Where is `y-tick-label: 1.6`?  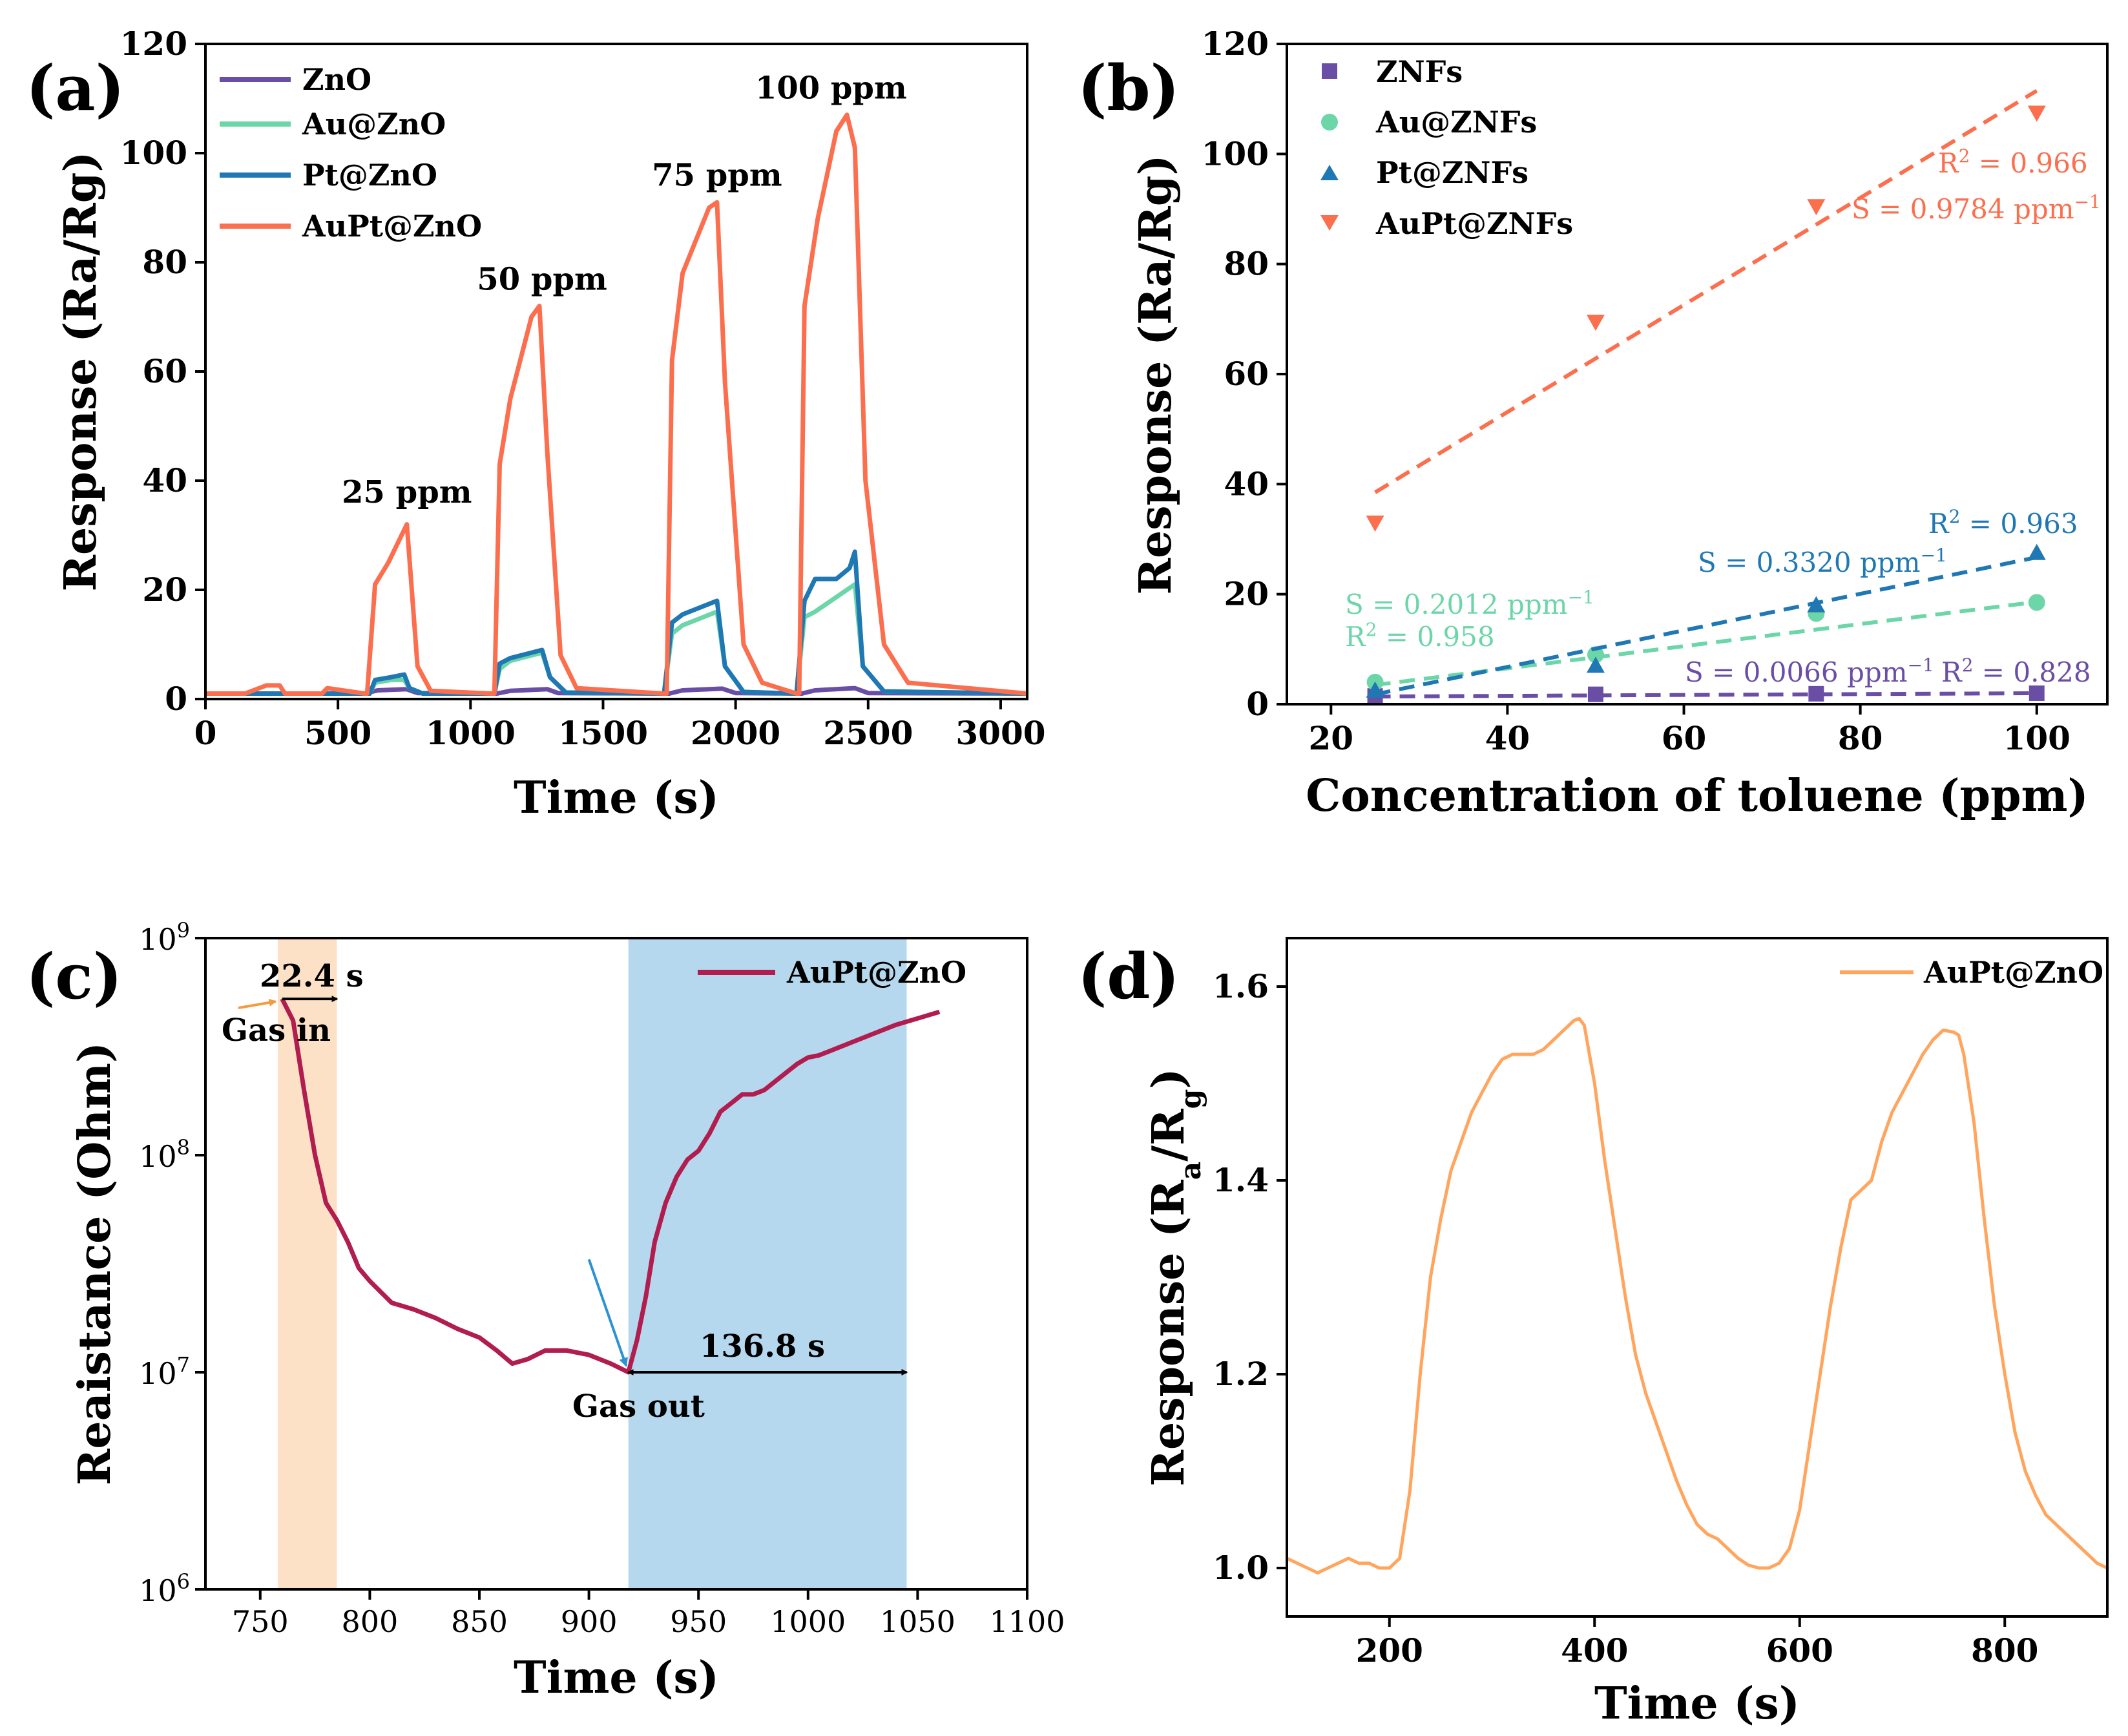
y-tick-label: 1.6 is located at coordinates (1241, 986).